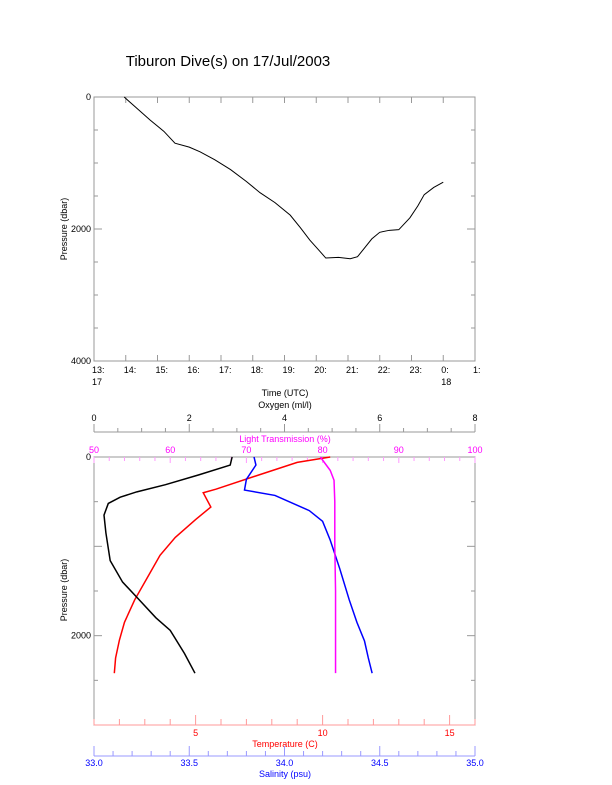 The height and width of the screenshot is (785, 612). I want to click on series-line-salinity, so click(308, 565).